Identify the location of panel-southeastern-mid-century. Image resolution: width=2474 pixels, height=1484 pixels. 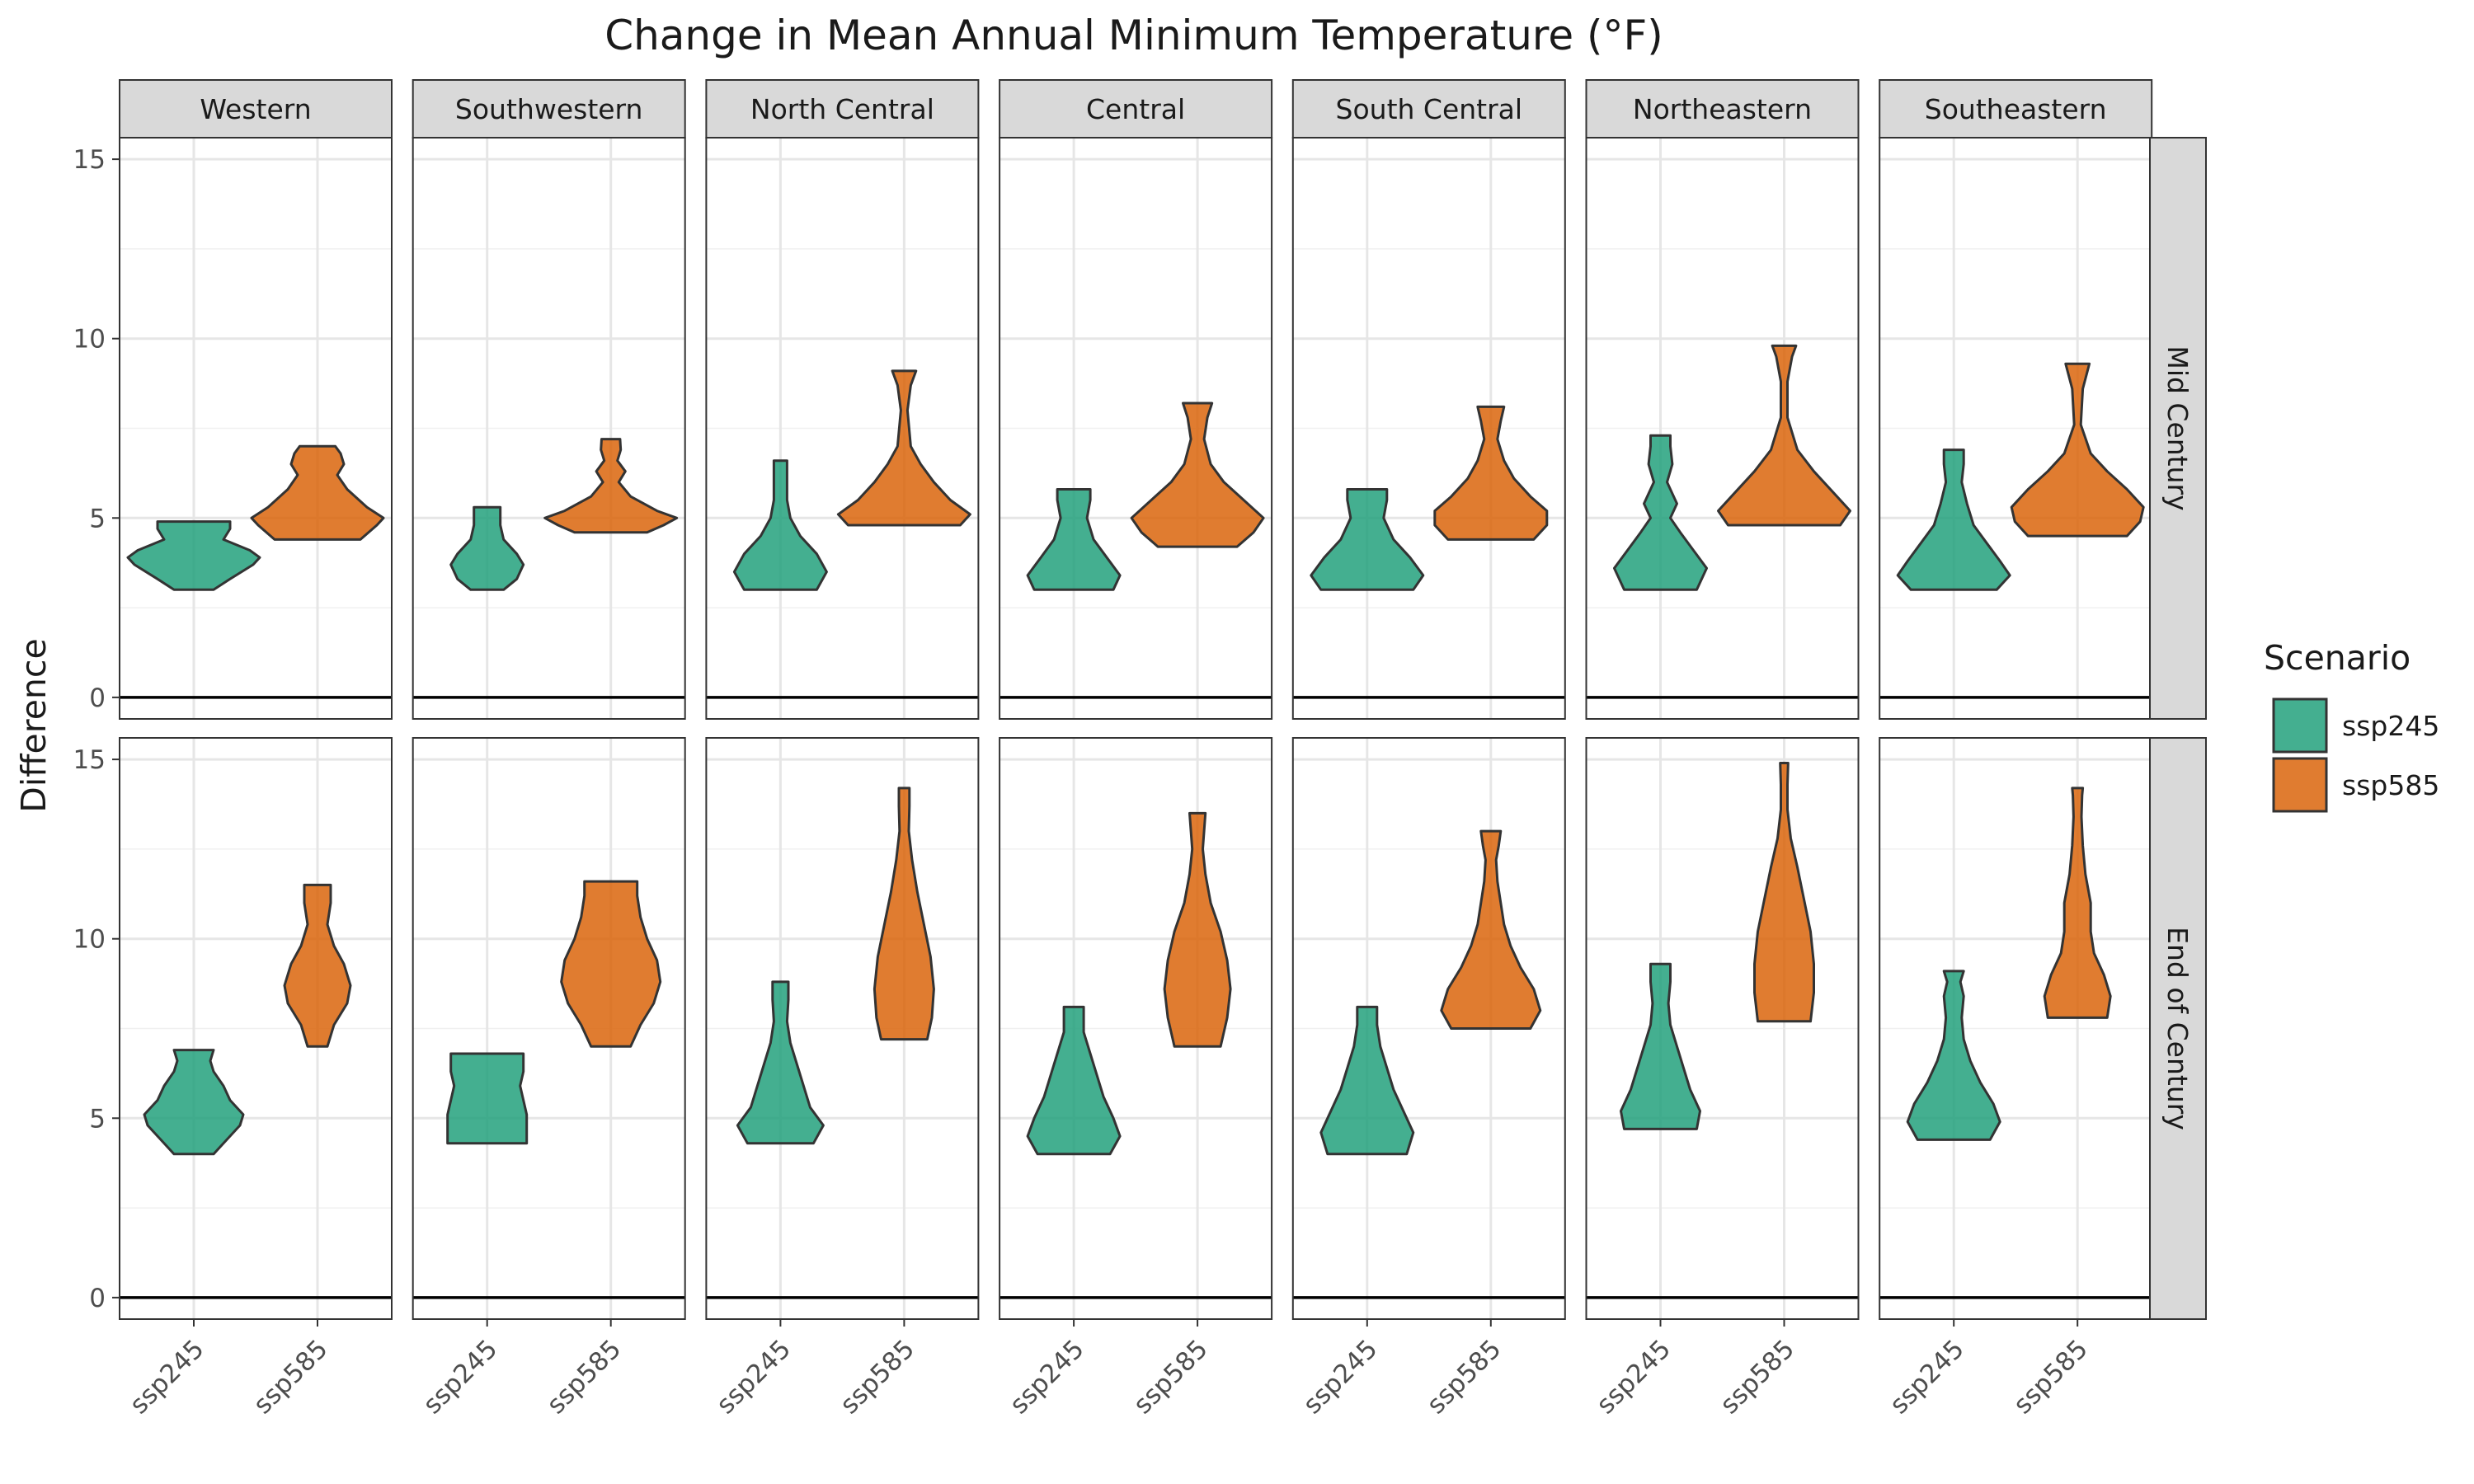
(2016, 428).